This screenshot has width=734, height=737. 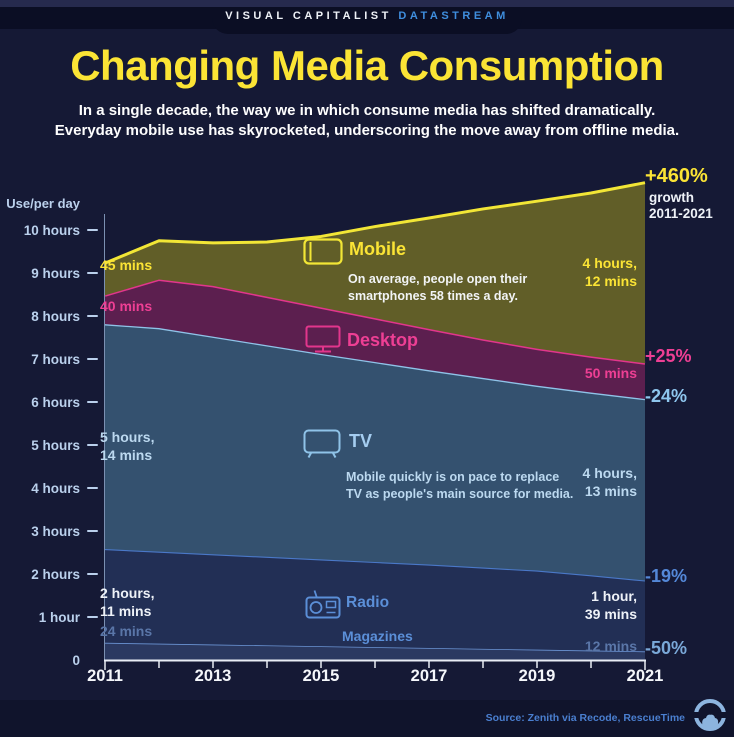 What do you see at coordinates (610, 614) in the screenshot?
I see `radio-2021-value-line-2: 39 mins` at bounding box center [610, 614].